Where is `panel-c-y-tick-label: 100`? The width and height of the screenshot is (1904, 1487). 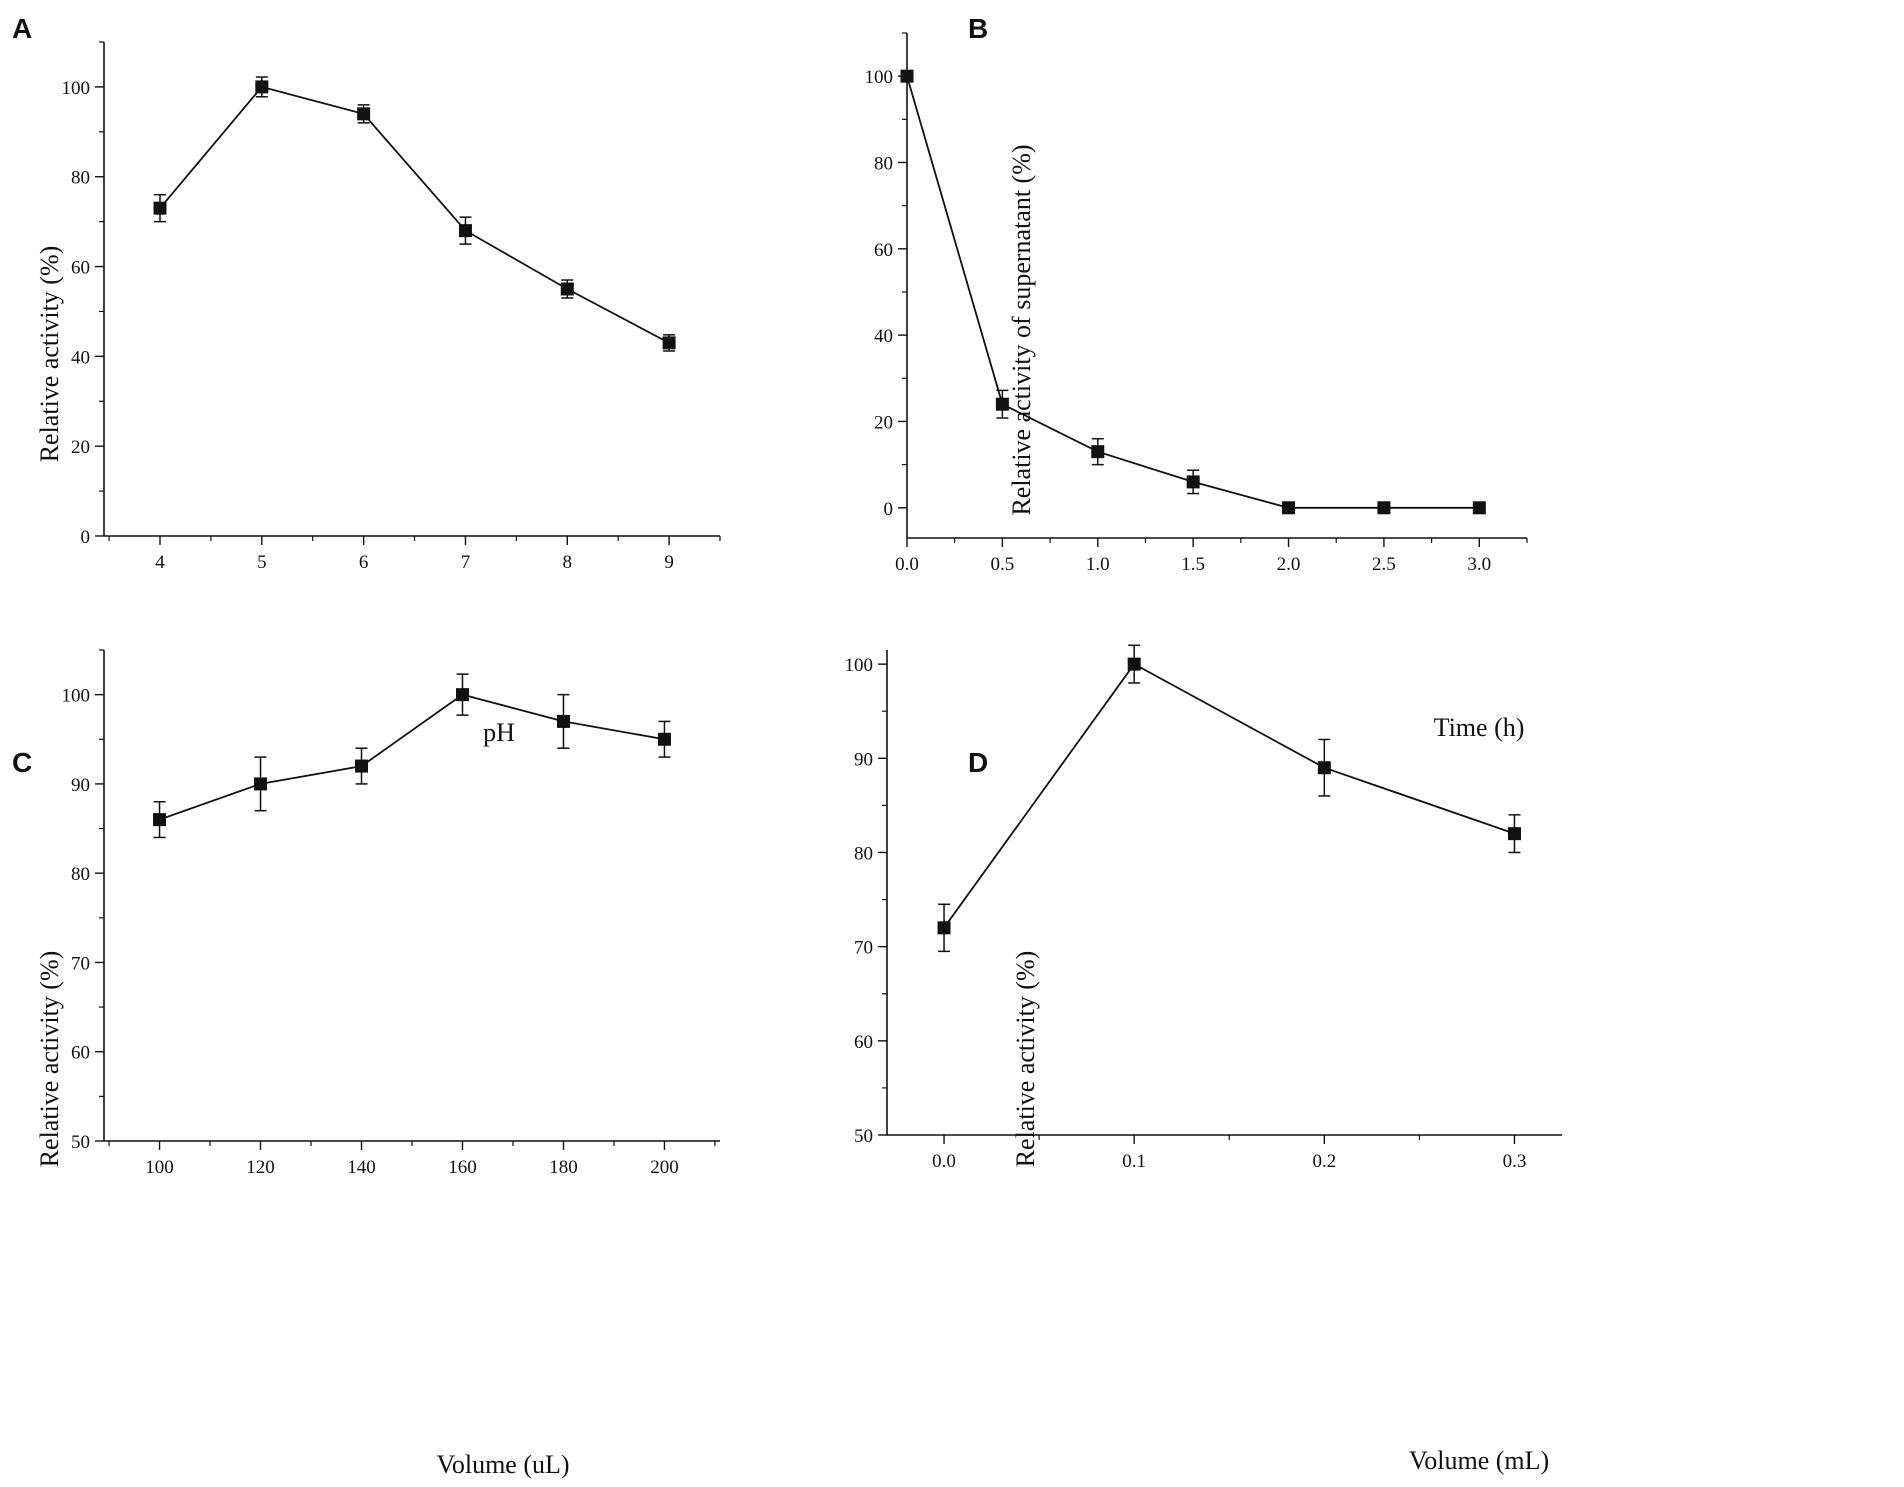 panel-c-y-tick-label: 100 is located at coordinates (76, 696).